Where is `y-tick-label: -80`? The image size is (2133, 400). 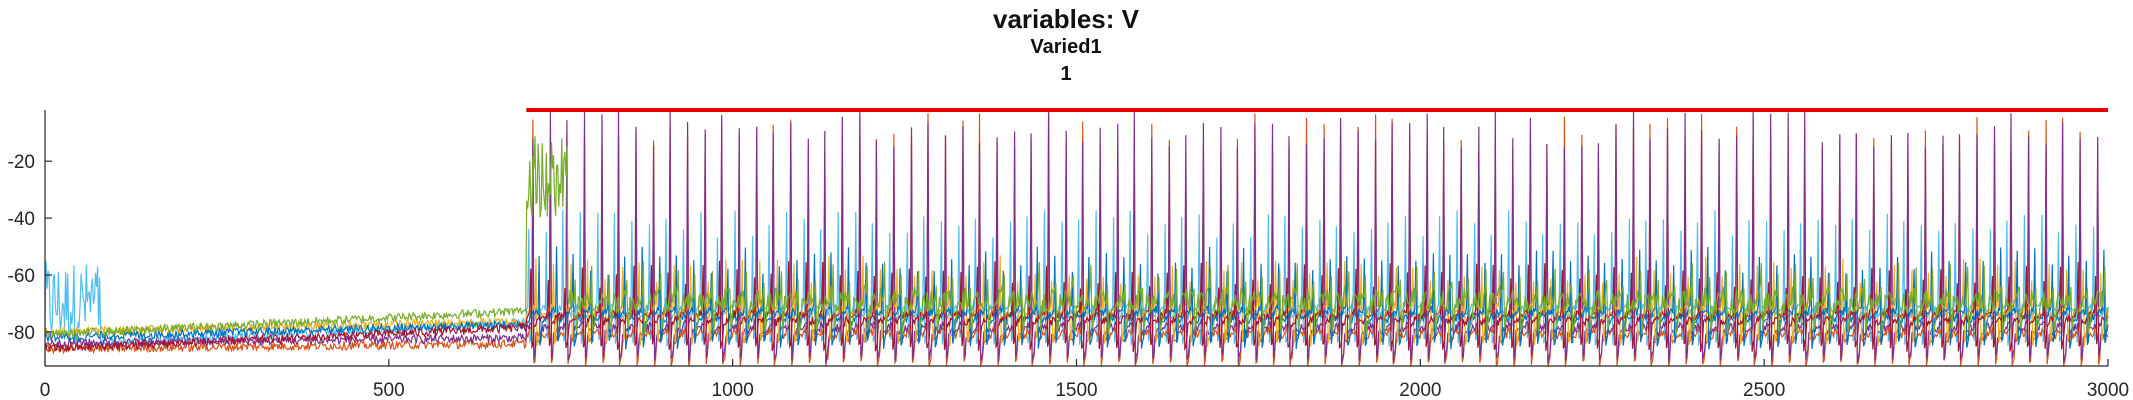
y-tick-label: -80 is located at coordinates (21, 333).